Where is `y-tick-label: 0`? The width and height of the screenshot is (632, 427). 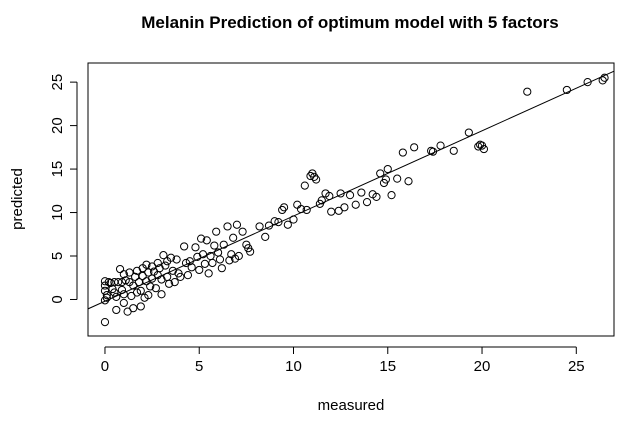
y-tick-label: 0 is located at coordinates (57, 299).